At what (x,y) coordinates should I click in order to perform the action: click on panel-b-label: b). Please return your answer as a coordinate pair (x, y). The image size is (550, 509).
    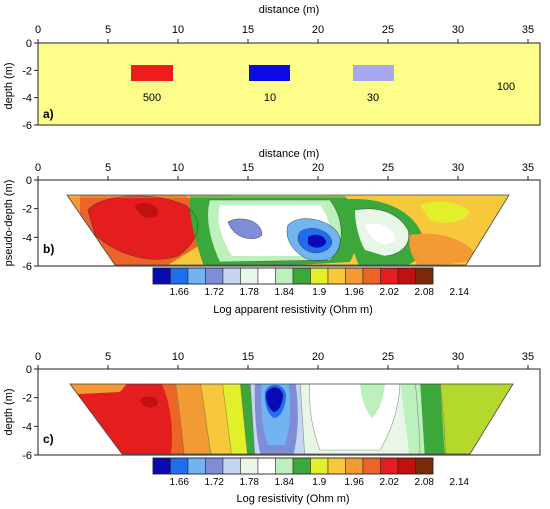
    Looking at the image, I should click on (48, 249).